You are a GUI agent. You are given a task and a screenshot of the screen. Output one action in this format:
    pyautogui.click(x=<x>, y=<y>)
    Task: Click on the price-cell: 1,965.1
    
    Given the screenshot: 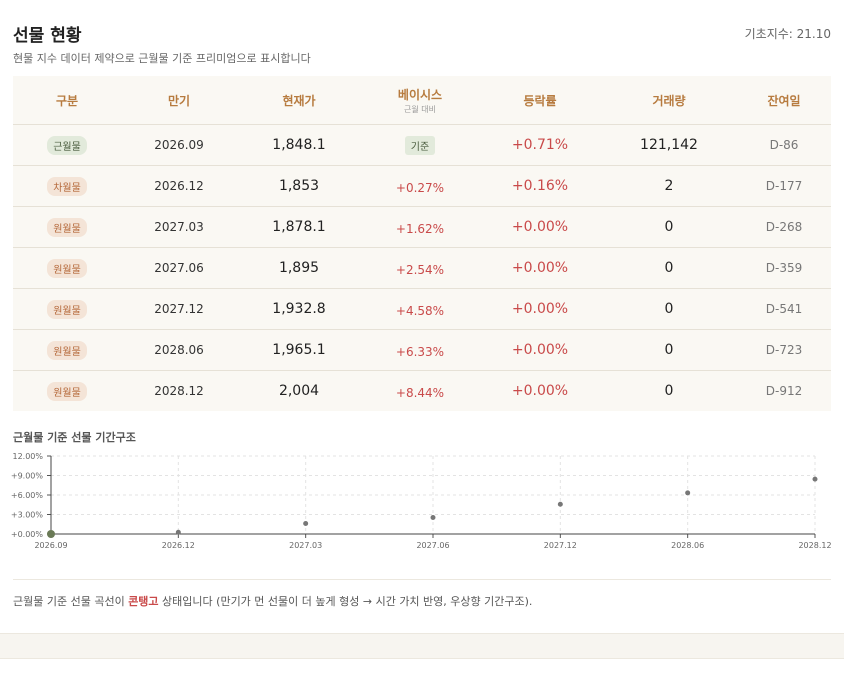 What is the action you would take?
    pyautogui.click(x=299, y=350)
    